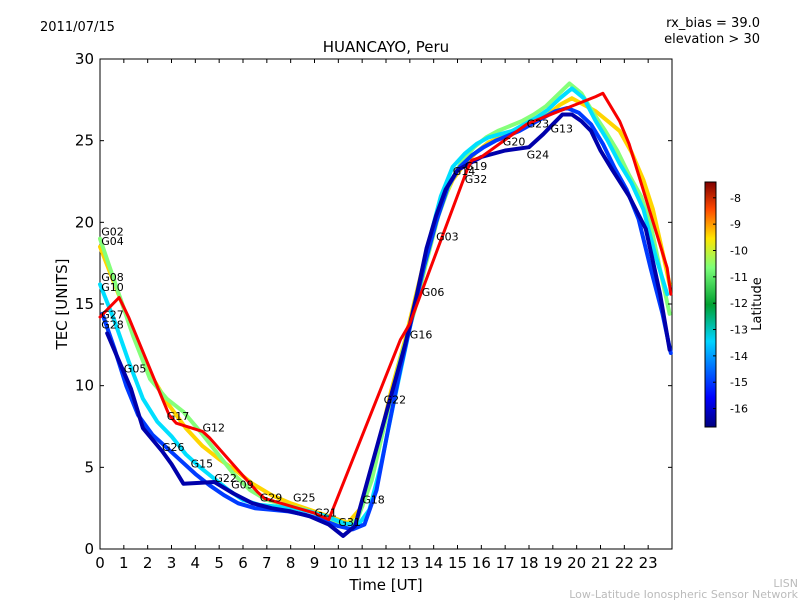  Describe the element at coordinates (447, 236) in the screenshot. I see `sat-label-g03-21: G03` at that location.